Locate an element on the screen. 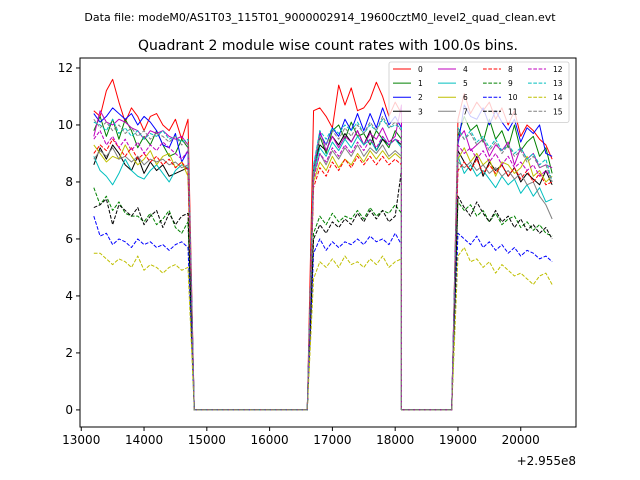 The image size is (640, 480). y-tick-label: 2 is located at coordinates (69, 353).